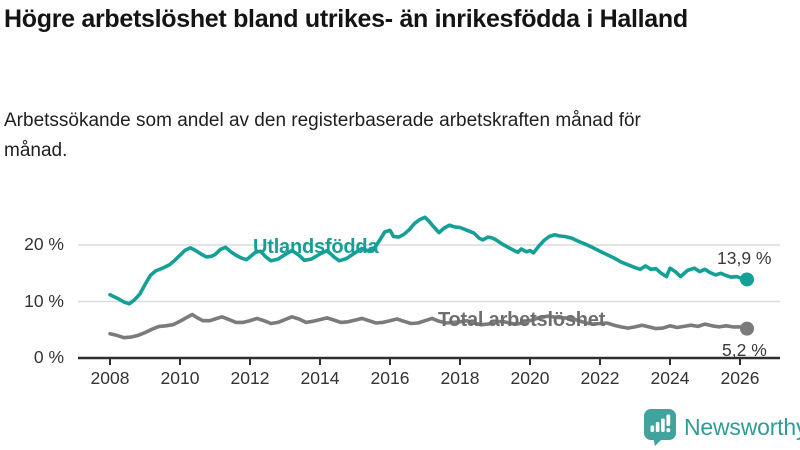  Describe the element at coordinates (250, 378) in the screenshot. I see `x-tick-label: 2012` at that location.